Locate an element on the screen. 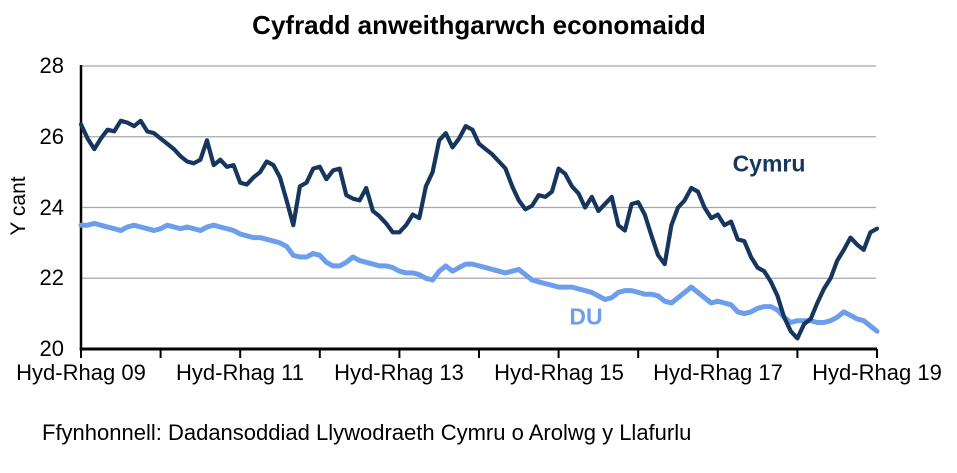 The width and height of the screenshot is (957, 473). x-tick-label-19: Hyd-Rhag 19 is located at coordinates (877, 372).